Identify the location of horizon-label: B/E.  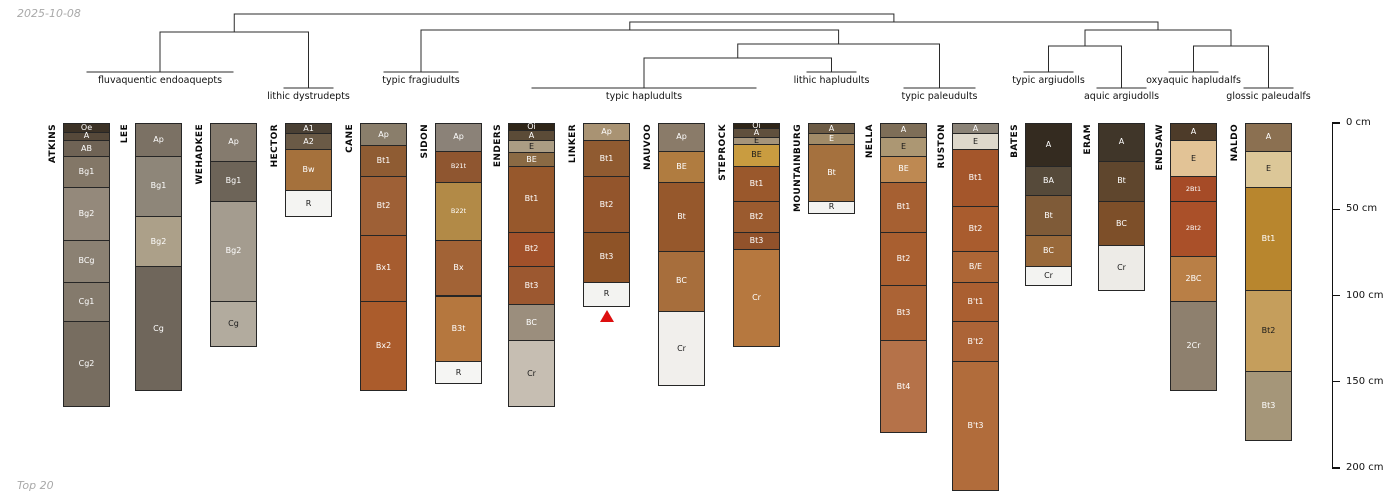
(975, 266).